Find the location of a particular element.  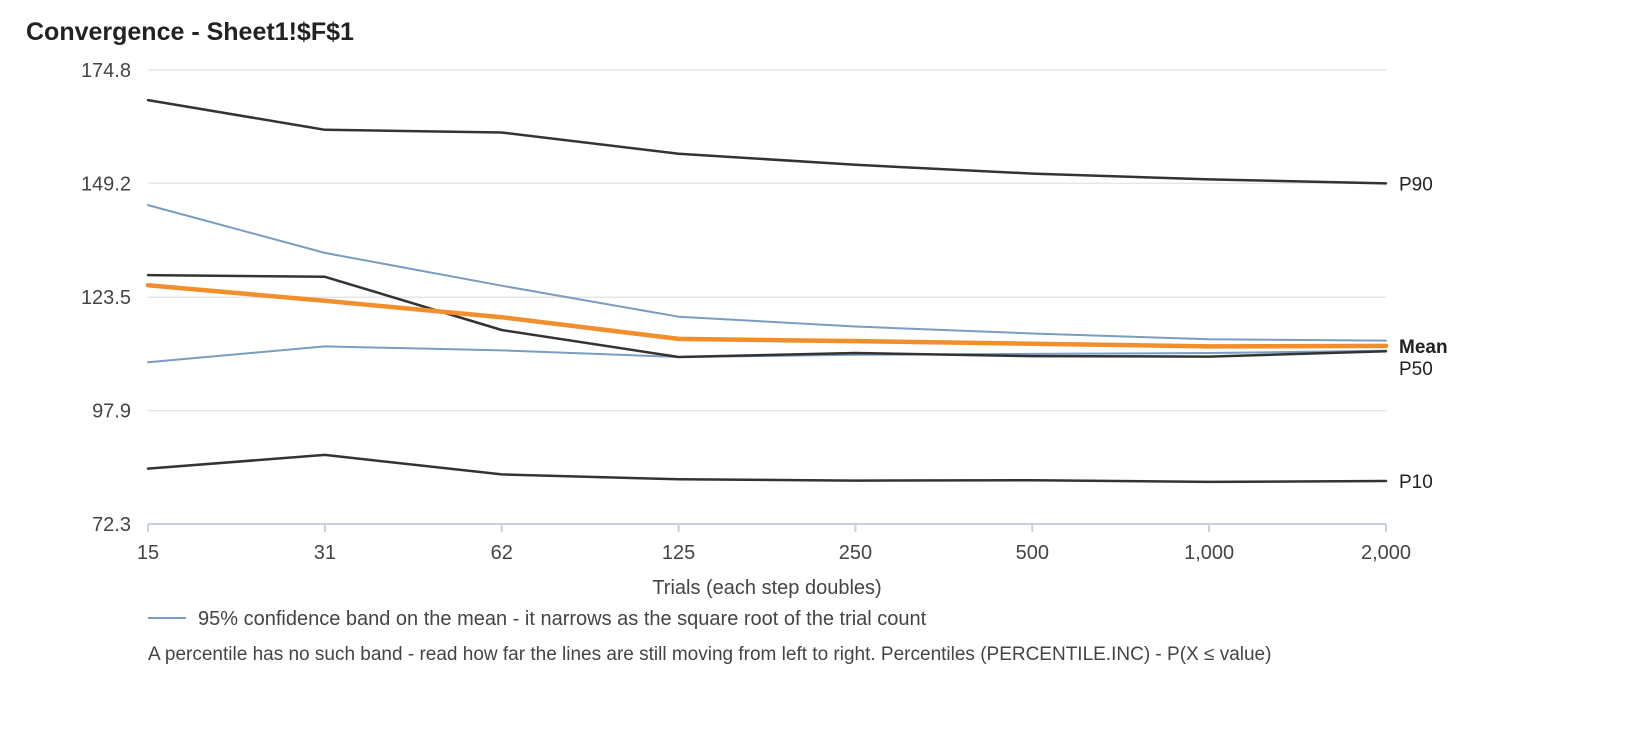

x-tick-label: 125 is located at coordinates (678, 553).